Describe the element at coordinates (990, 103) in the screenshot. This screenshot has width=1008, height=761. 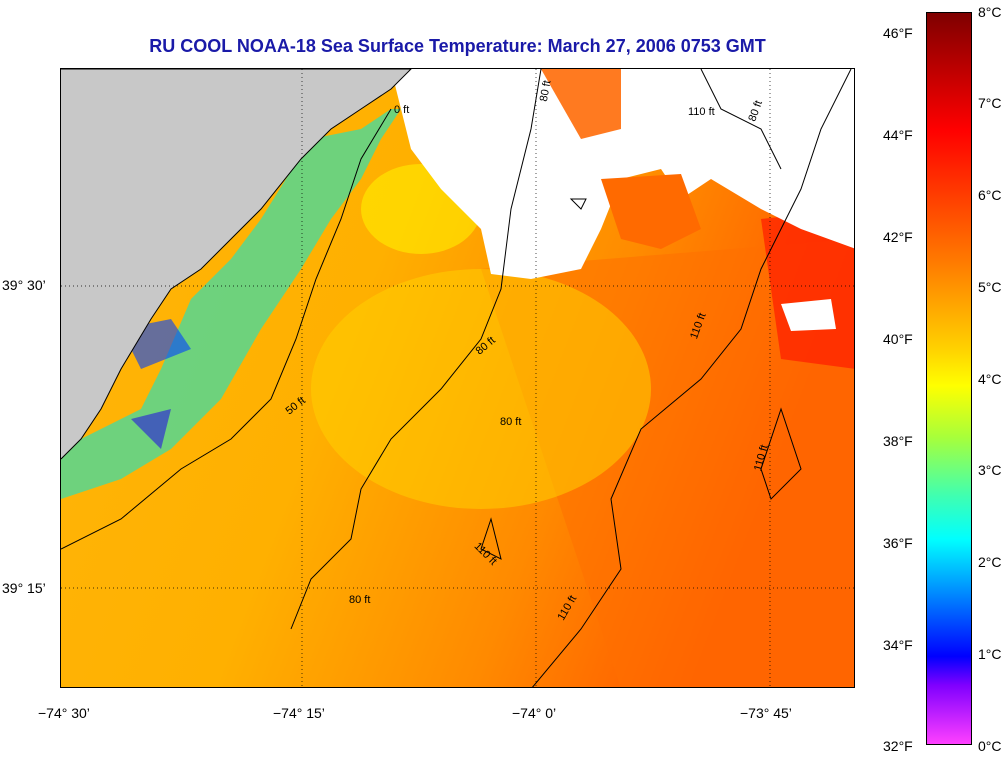
I see `colorbar-celsius-label: 7°C` at that location.